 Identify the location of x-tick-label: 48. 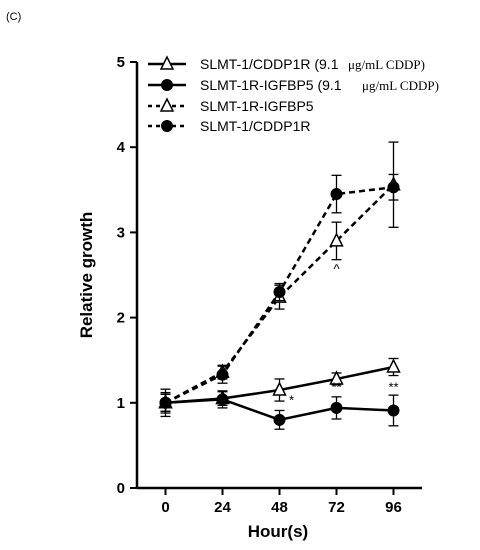
(279, 507).